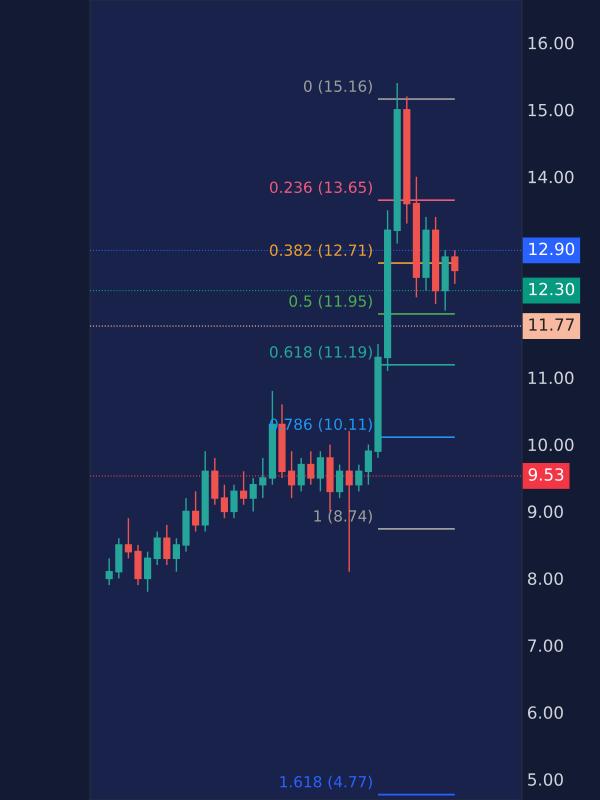 The width and height of the screenshot is (600, 800). What do you see at coordinates (545, 578) in the screenshot?
I see `y-tick-label: 8.00` at bounding box center [545, 578].